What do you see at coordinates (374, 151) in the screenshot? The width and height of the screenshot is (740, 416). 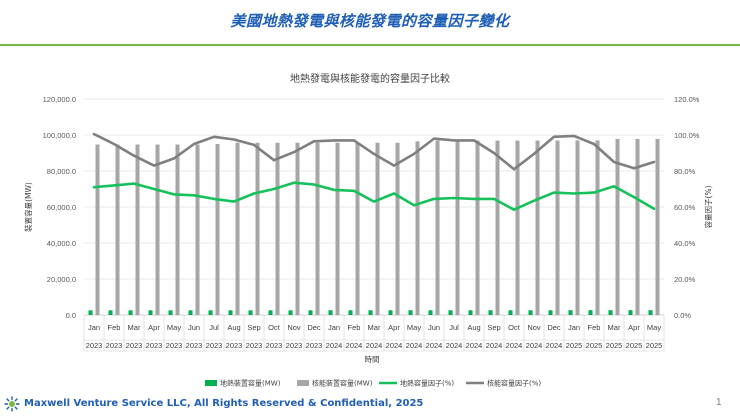 I see `nuclear-capacity-factor-line` at bounding box center [374, 151].